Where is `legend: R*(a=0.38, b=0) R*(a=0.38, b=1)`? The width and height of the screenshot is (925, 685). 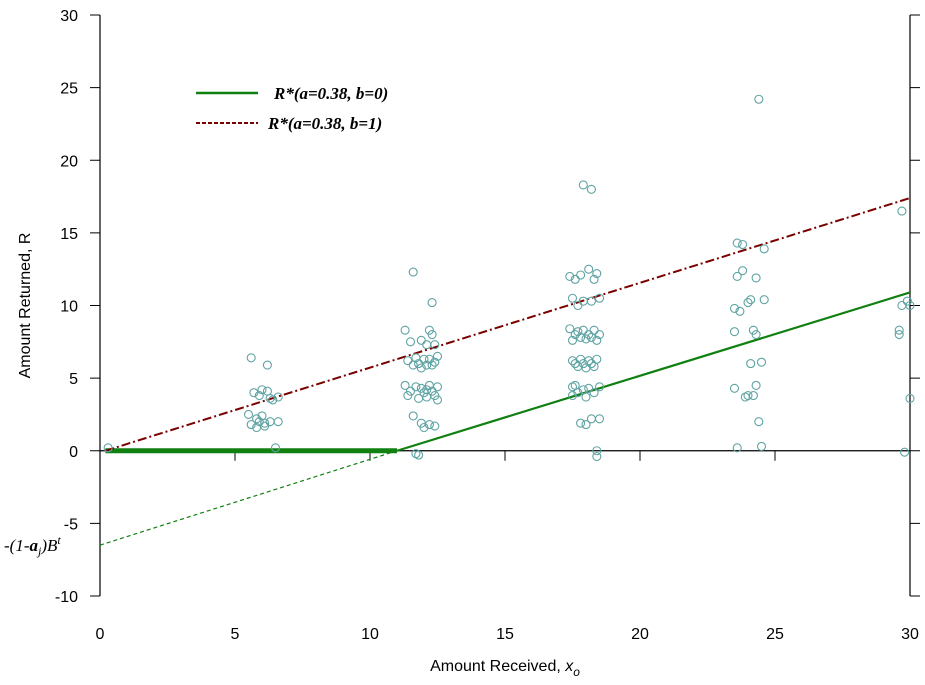 legend: R*(a=0.38, b=0) R*(a=0.38, b=1) is located at coordinates (292, 108).